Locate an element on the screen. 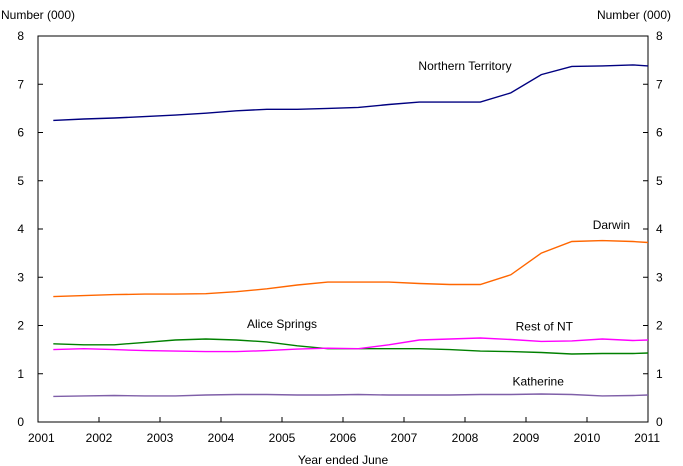 The image size is (683, 466). y-tick-label-right: 1 is located at coordinates (659, 374).